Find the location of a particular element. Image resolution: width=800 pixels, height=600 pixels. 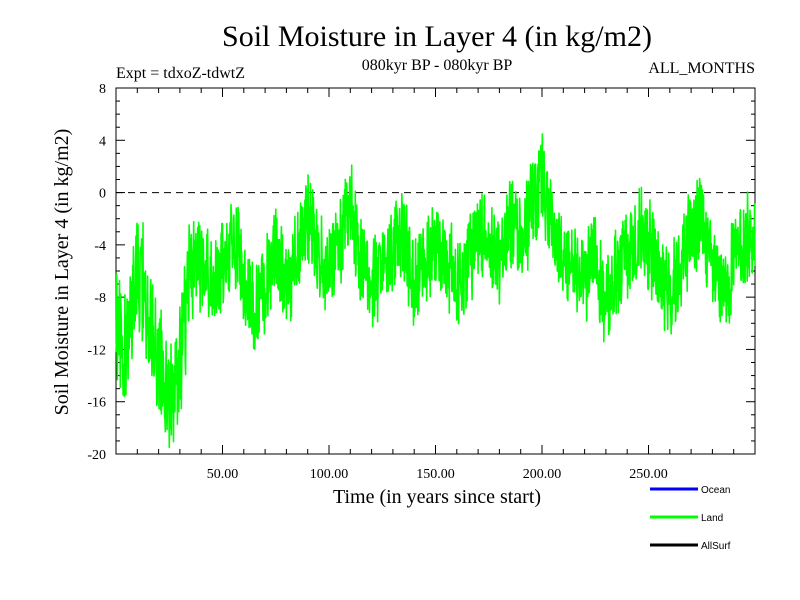

y-tick-label: 8 is located at coordinates (102, 89).